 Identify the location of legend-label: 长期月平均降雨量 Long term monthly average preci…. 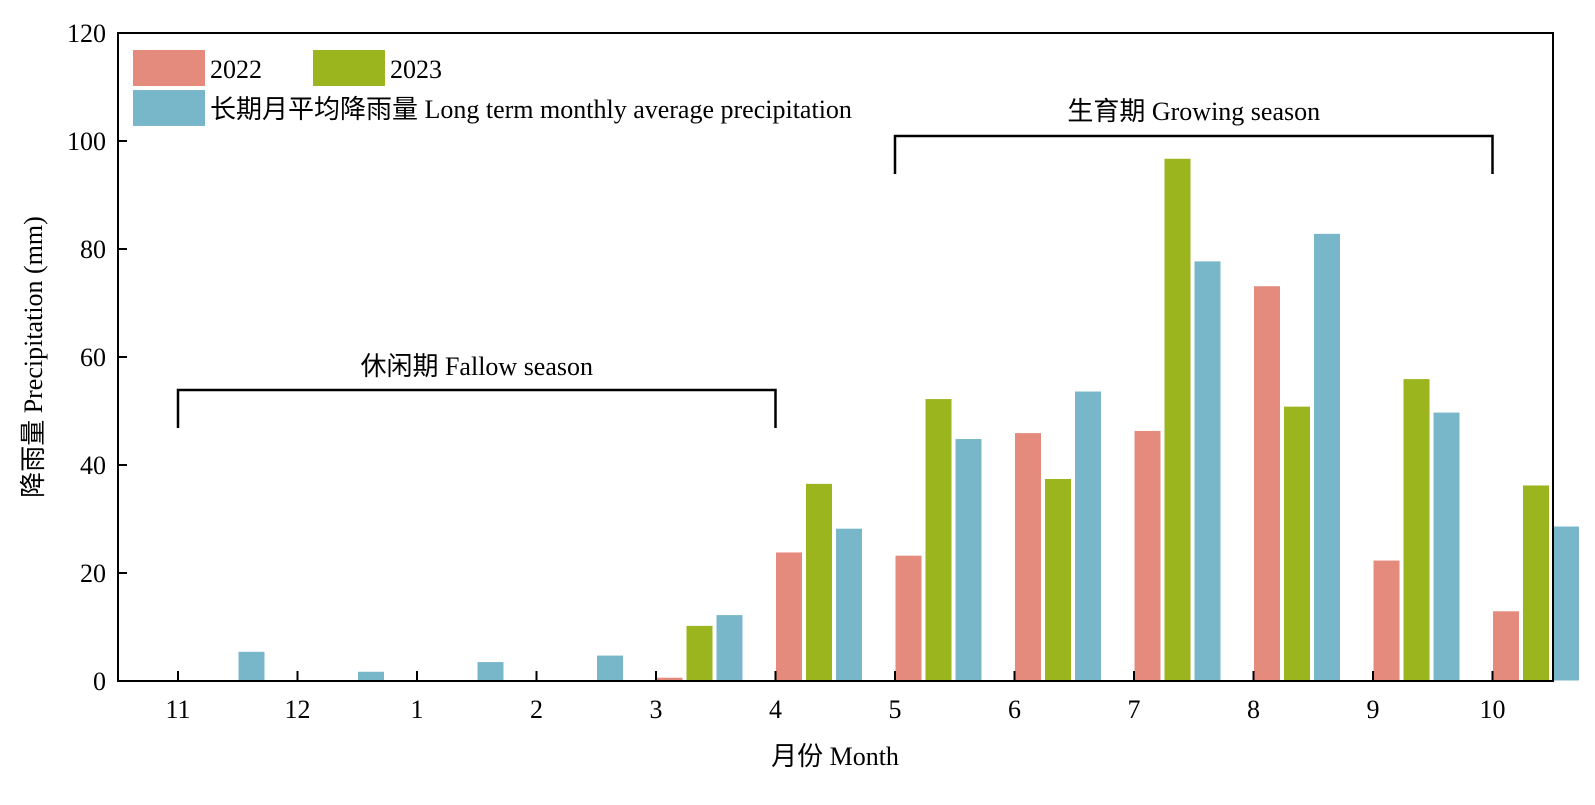
(531, 109).